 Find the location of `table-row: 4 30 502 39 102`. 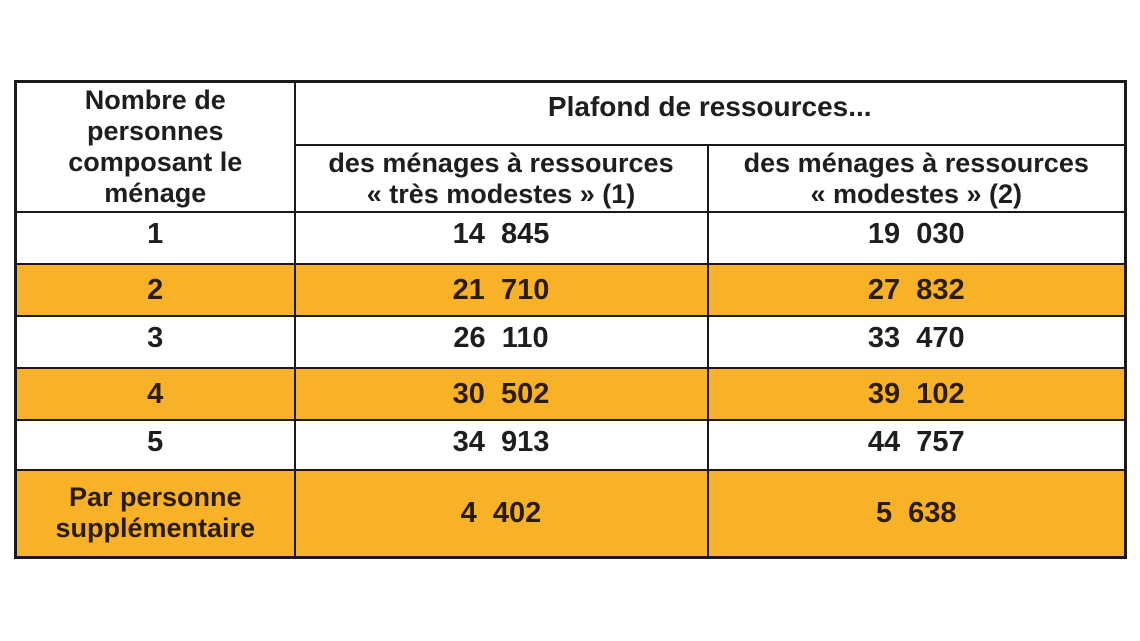

table-row: 4 30 502 39 102 is located at coordinates (570, 394).